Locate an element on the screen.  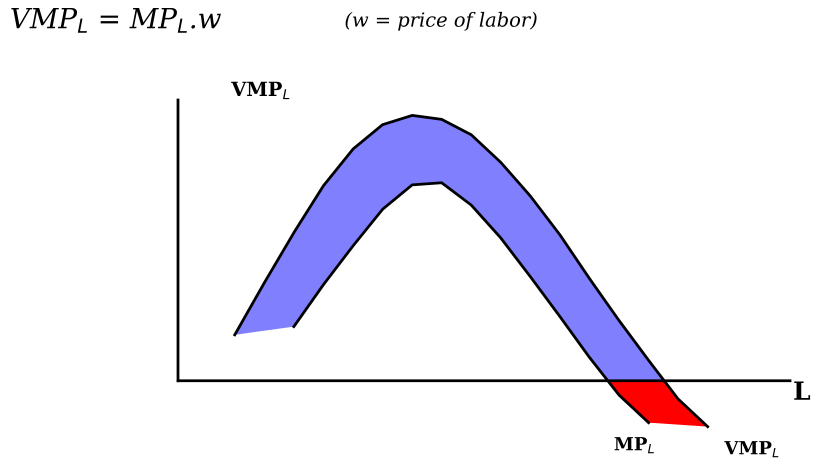
series-label: MP$_{L}$ is located at coordinates (634, 445).